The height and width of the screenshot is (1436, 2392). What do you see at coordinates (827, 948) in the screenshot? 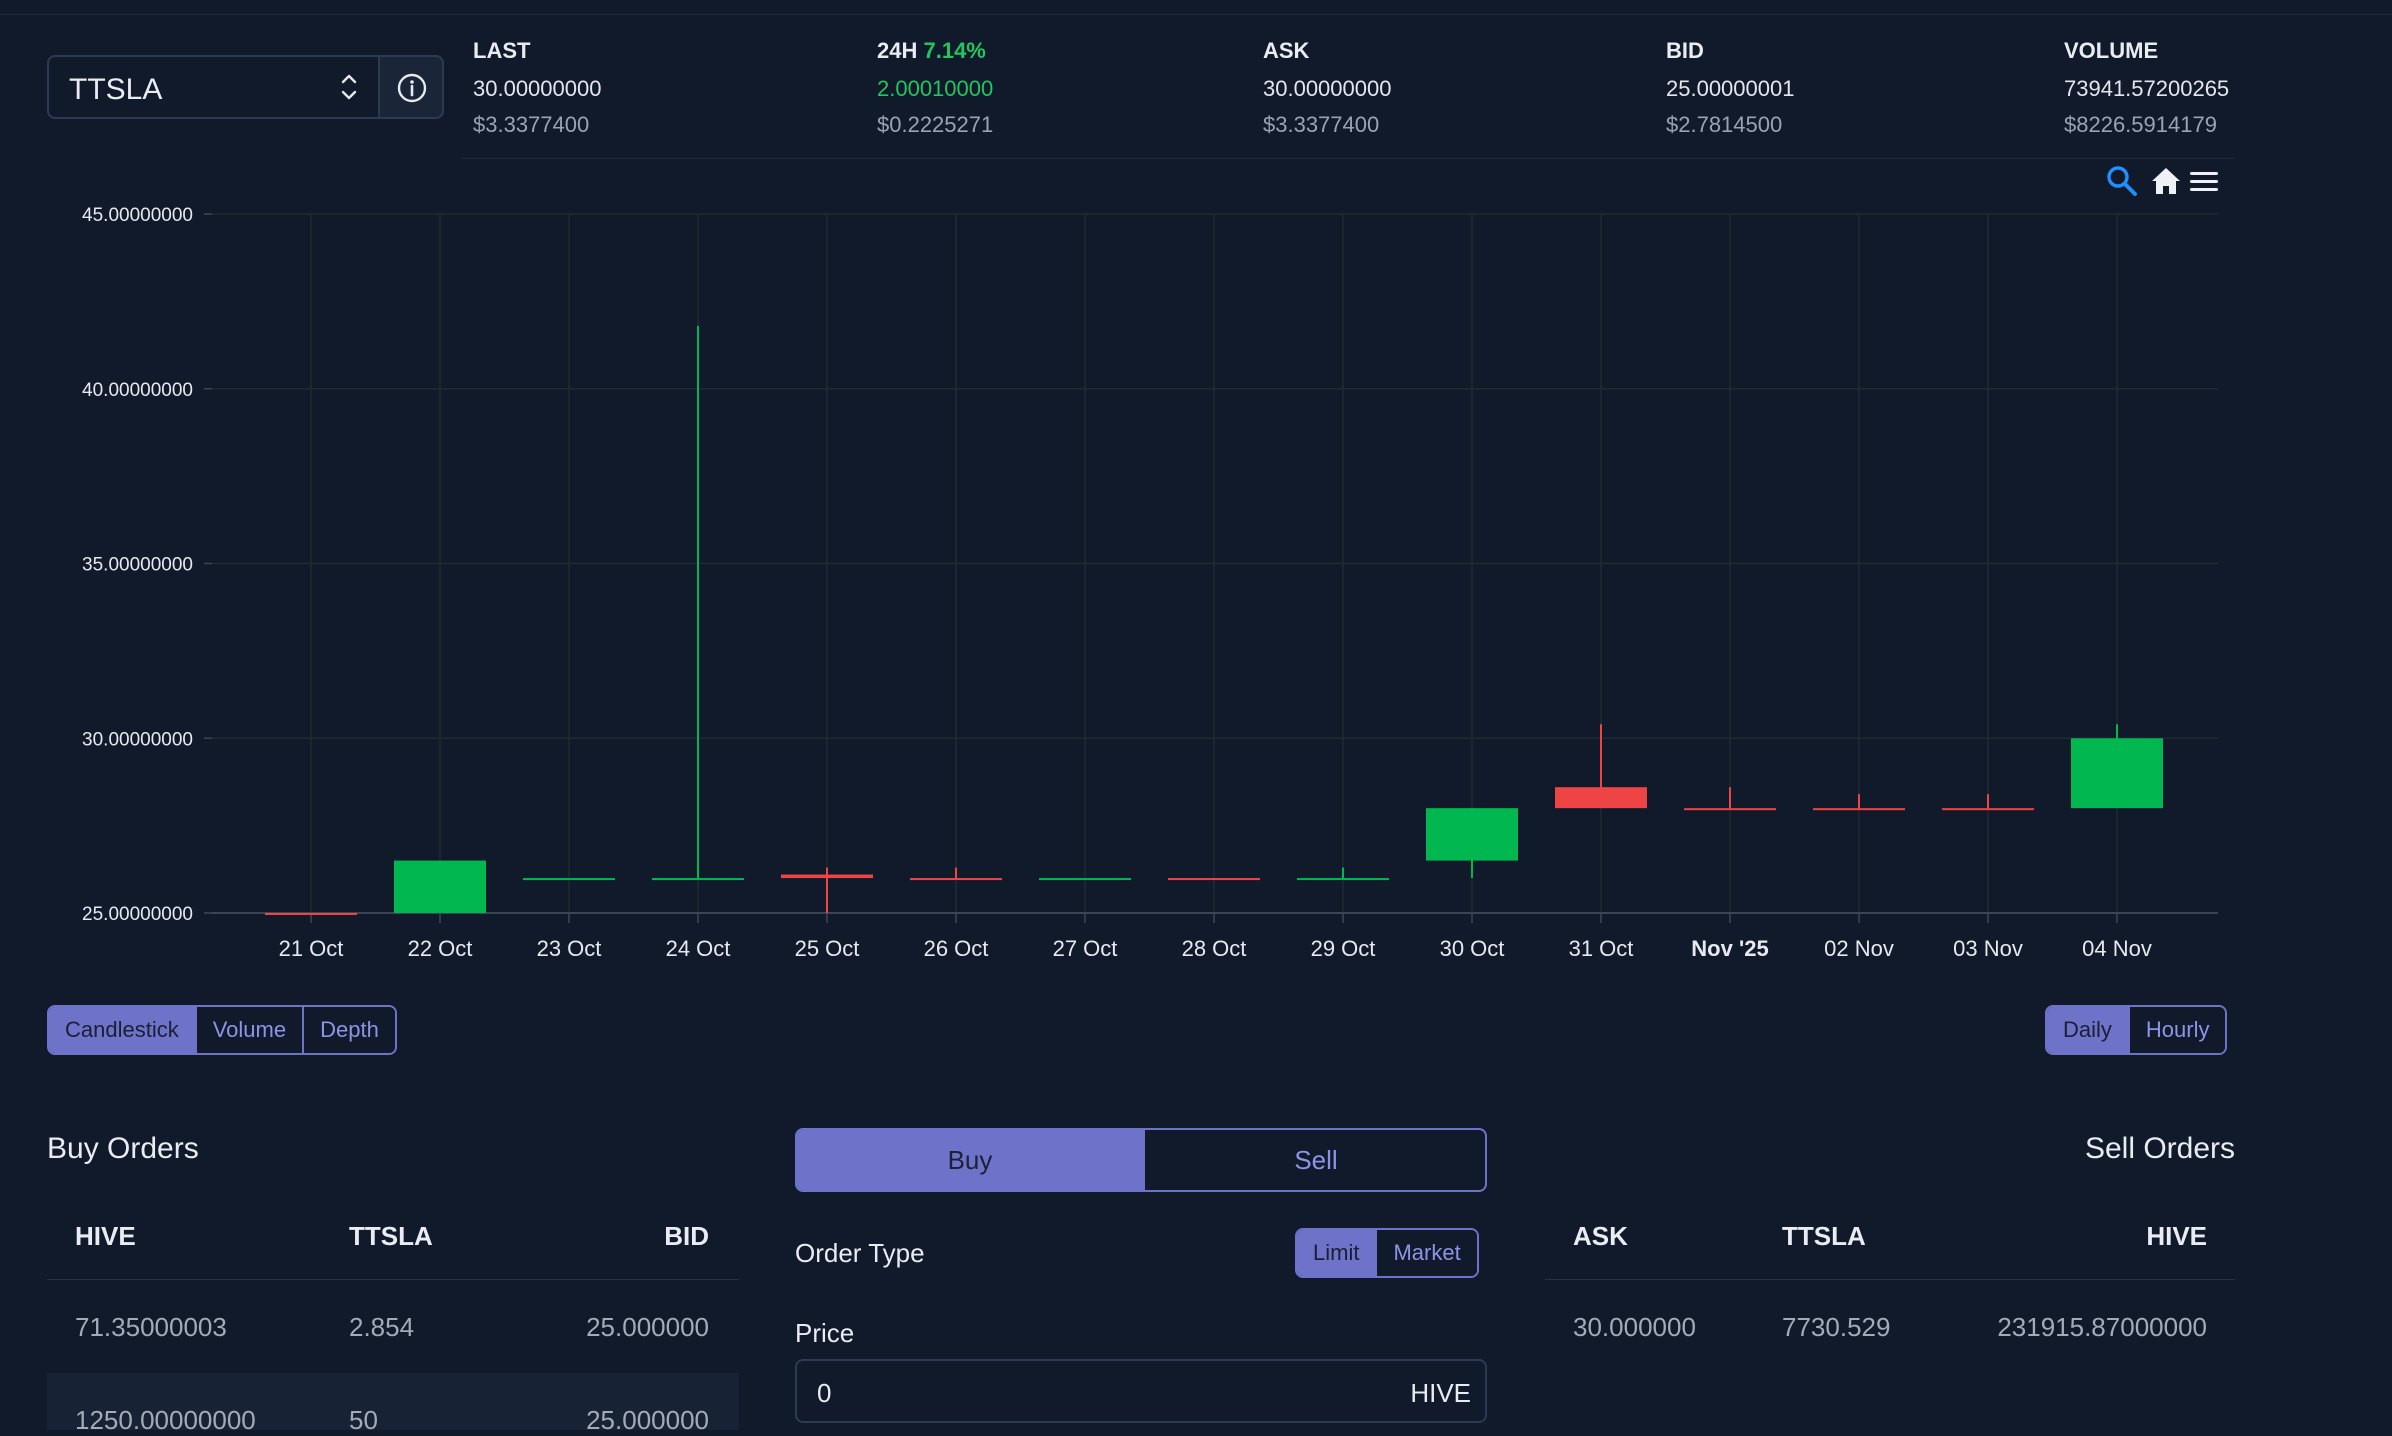
I see `x-tick-label: 25 Oct` at bounding box center [827, 948].